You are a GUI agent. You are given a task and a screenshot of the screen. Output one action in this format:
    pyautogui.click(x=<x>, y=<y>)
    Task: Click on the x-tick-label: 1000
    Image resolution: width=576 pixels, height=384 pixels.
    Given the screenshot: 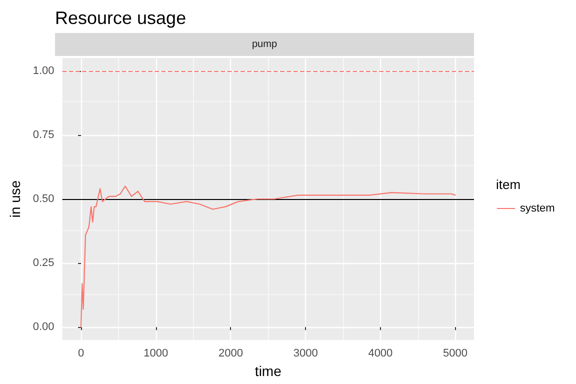 What is the action you would take?
    pyautogui.click(x=156, y=354)
    